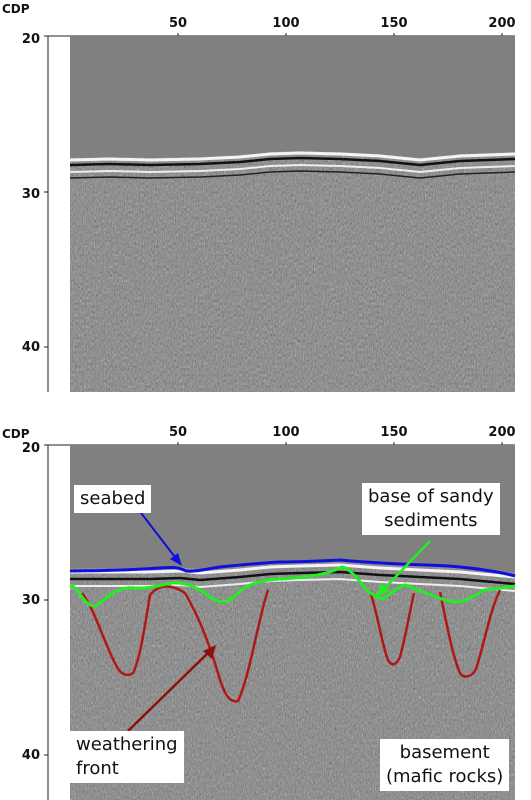 The height and width of the screenshot is (800, 531). I want to click on label-weathering-line-1: weathering, so click(127, 744).